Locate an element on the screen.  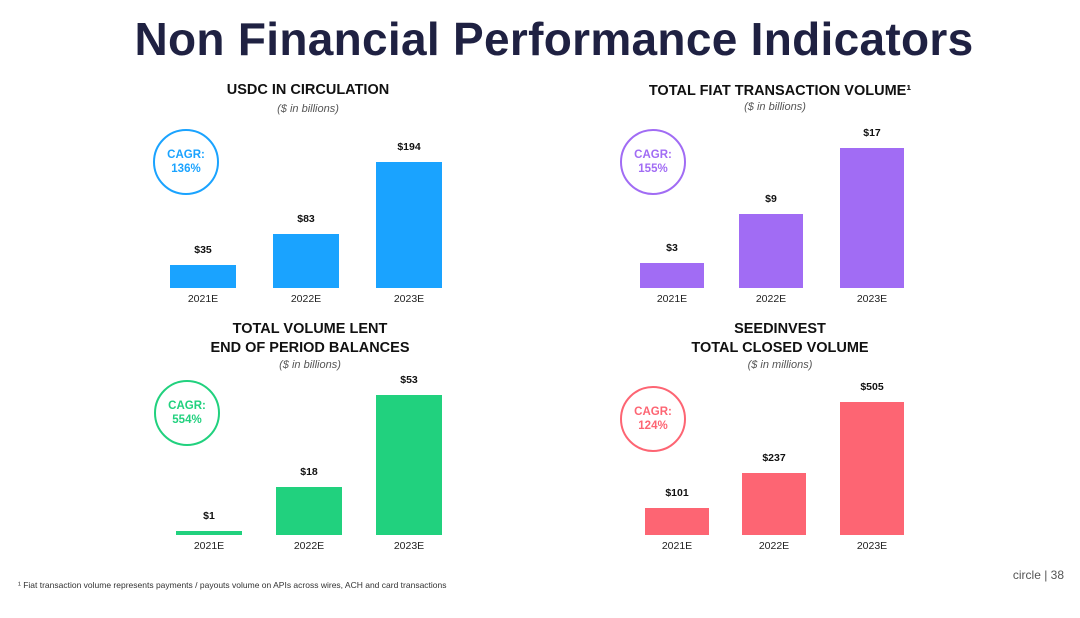
chart-title: TOTAL VOLUME LENT END OF PERIOD BALANCES is located at coordinates (310, 338).